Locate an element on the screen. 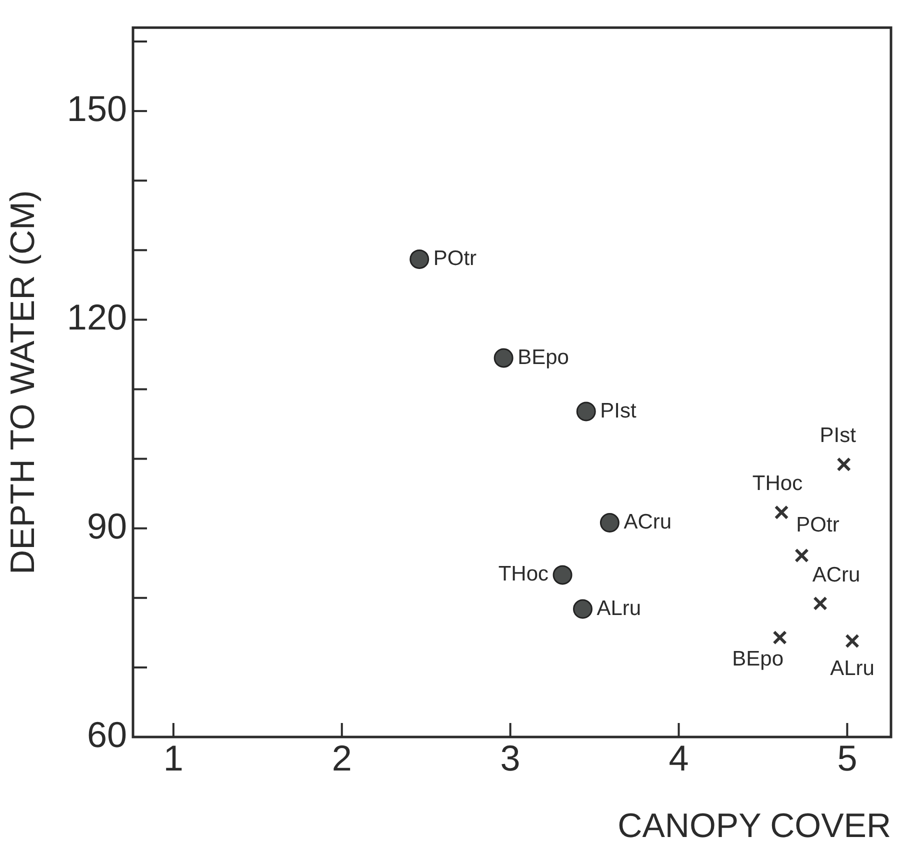 This screenshot has width=902, height=852. y-tick-label: 90 is located at coordinates (106, 525).